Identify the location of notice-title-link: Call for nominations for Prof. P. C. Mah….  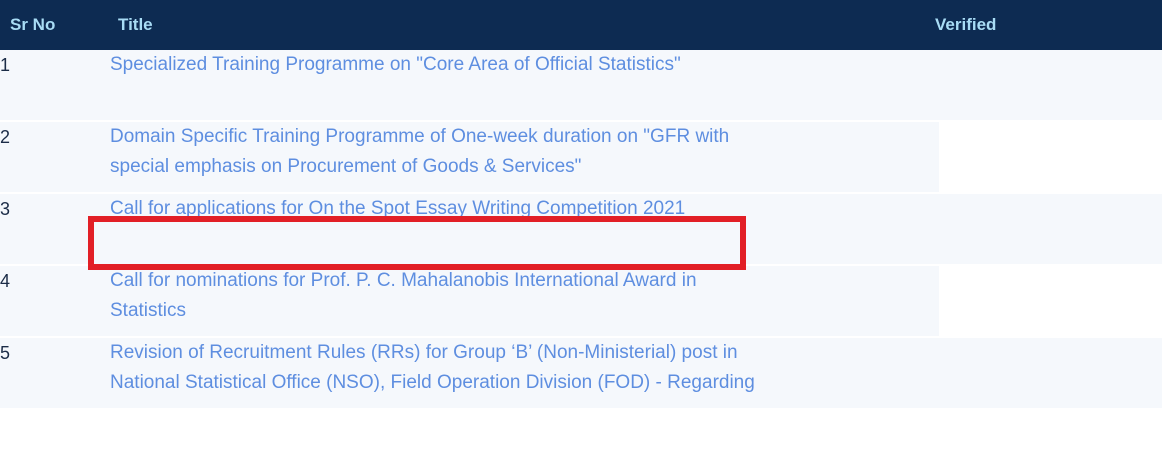
(403, 295).